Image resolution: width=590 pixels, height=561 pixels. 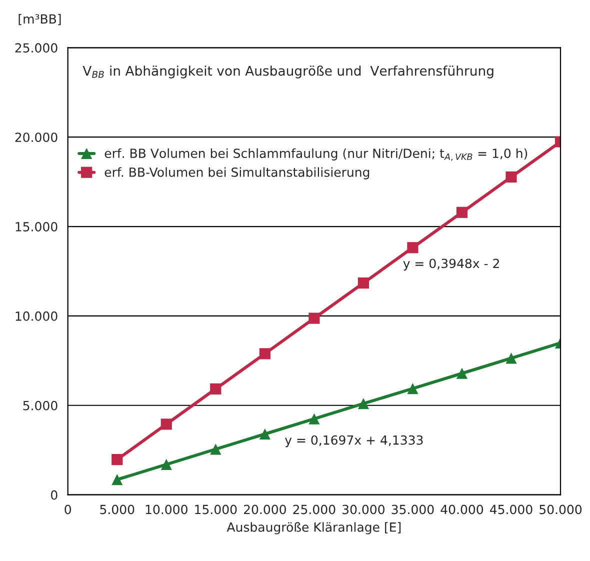 I want to click on text: V$_{BB}$ in Abhängigkeit von Ausbaugröße und Verfahrensführung, so click(x=288, y=72).